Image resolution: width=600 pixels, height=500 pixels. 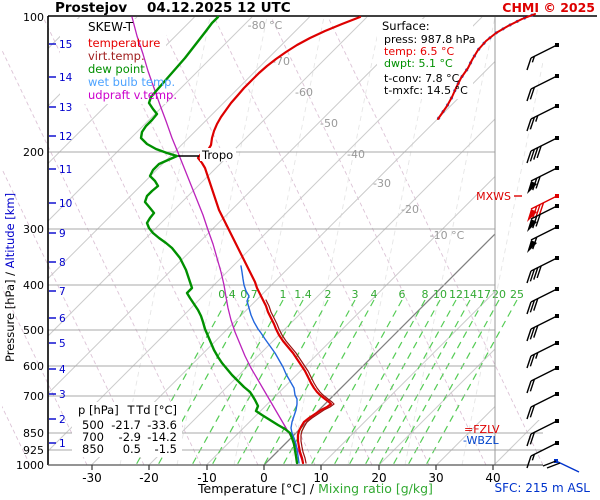 What do you see at coordinates (320, 478) in the screenshot?
I see `temp-tick-label: 10` at bounding box center [320, 478].